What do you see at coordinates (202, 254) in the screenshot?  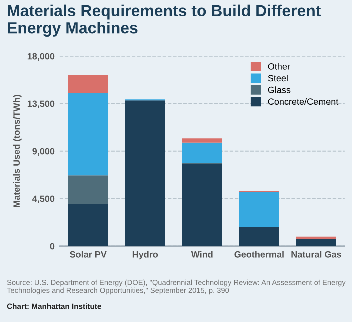 I see `x-tick-label: Wind` at bounding box center [202, 254].